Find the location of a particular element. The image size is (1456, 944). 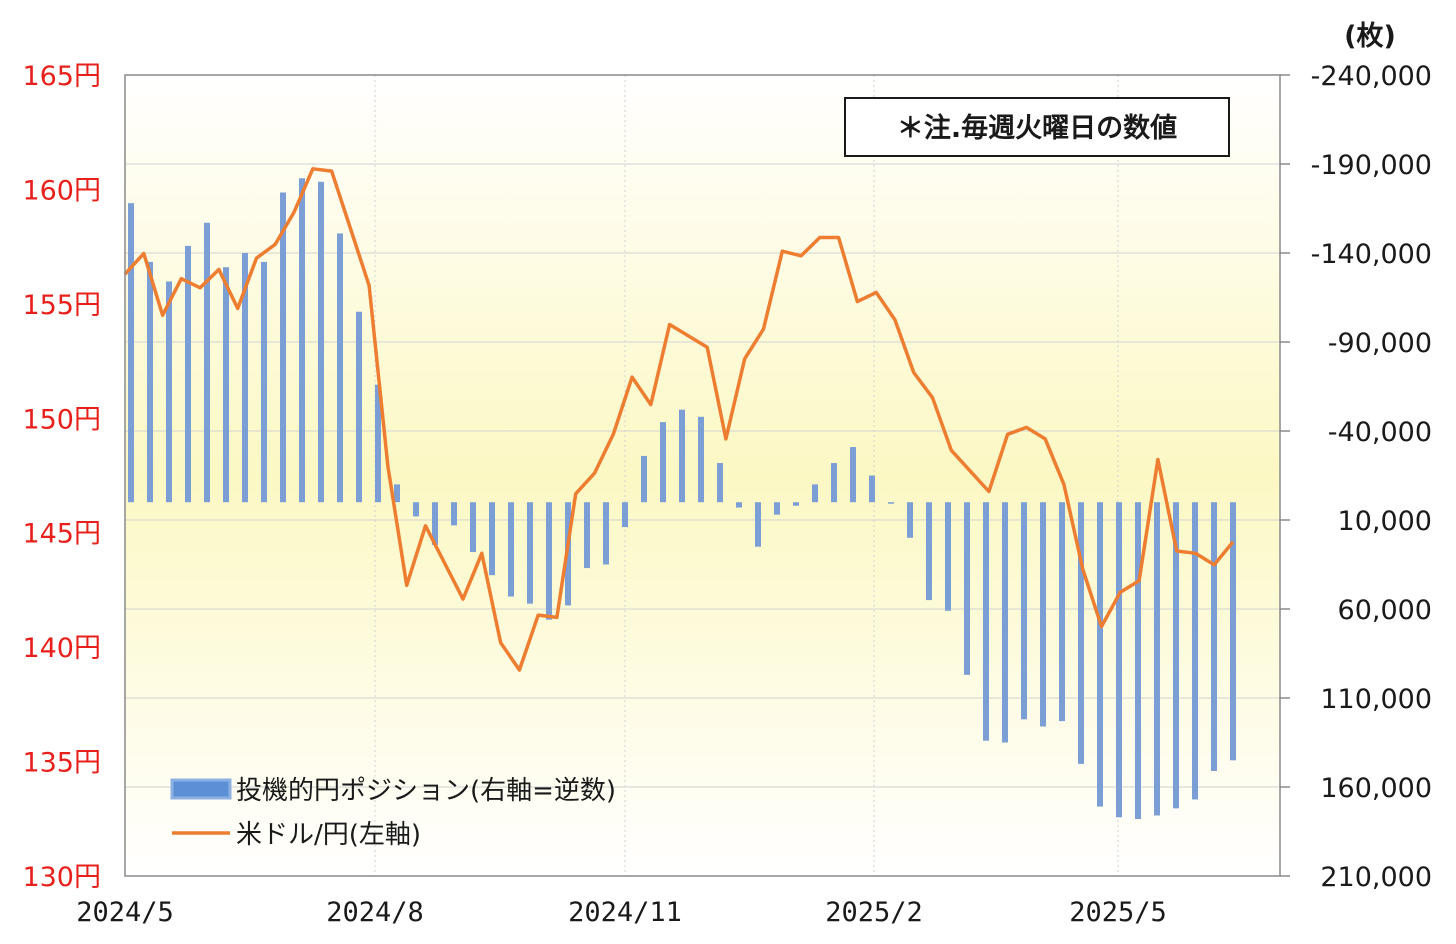

right-tick-label: -190,000 is located at coordinates (1371, 165).